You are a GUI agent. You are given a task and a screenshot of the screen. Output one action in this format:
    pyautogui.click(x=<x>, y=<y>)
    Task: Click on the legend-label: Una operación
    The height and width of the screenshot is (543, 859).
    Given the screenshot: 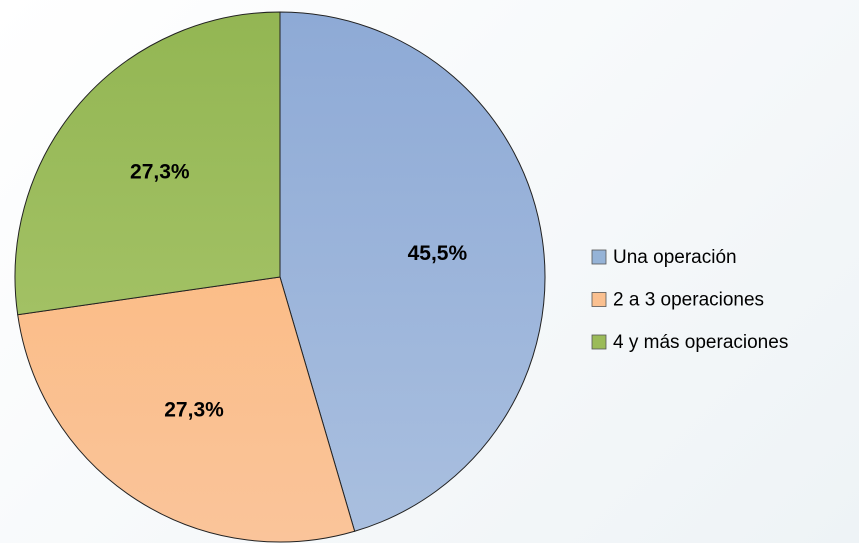 What is the action you would take?
    pyautogui.click(x=675, y=257)
    